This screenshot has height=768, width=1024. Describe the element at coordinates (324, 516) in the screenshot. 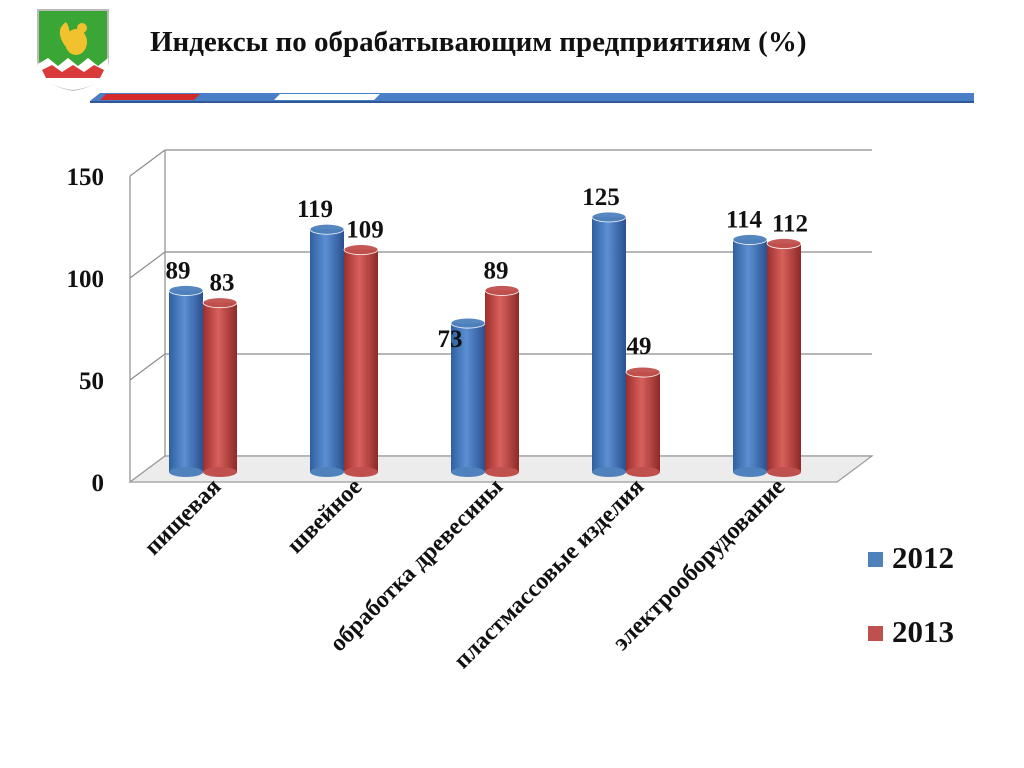

I see `category-label: швейное` at that location.